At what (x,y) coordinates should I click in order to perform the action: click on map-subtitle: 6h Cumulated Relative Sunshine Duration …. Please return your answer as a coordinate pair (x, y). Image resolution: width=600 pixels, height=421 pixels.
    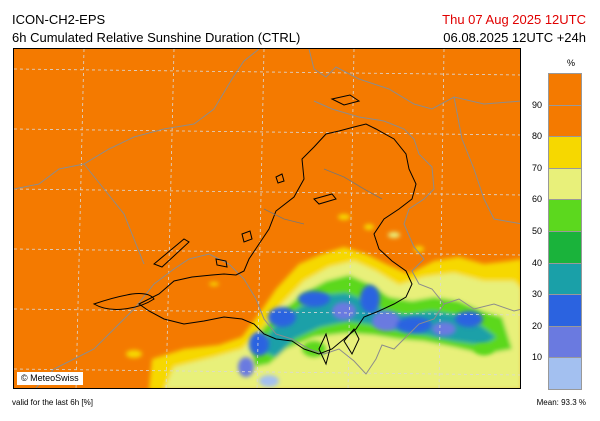
    Looking at the image, I should click on (156, 37).